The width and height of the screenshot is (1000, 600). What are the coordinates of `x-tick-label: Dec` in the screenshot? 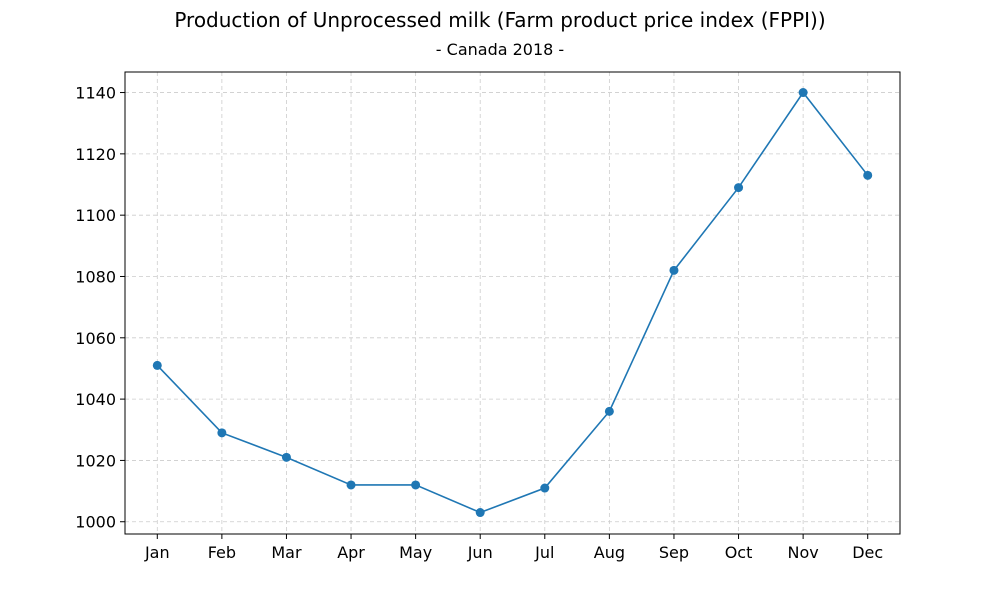 It's located at (867, 552).